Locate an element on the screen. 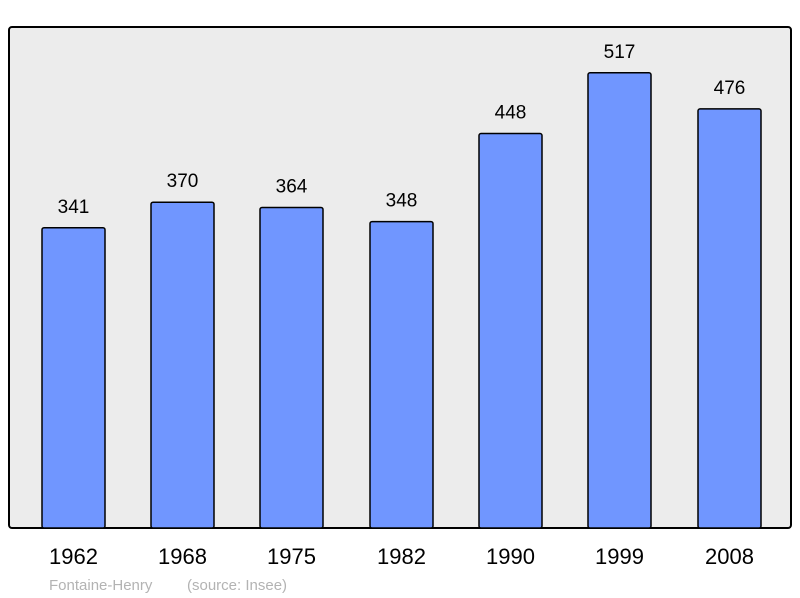 This screenshot has width=800, height=598. bar-1968 is located at coordinates (182, 365).